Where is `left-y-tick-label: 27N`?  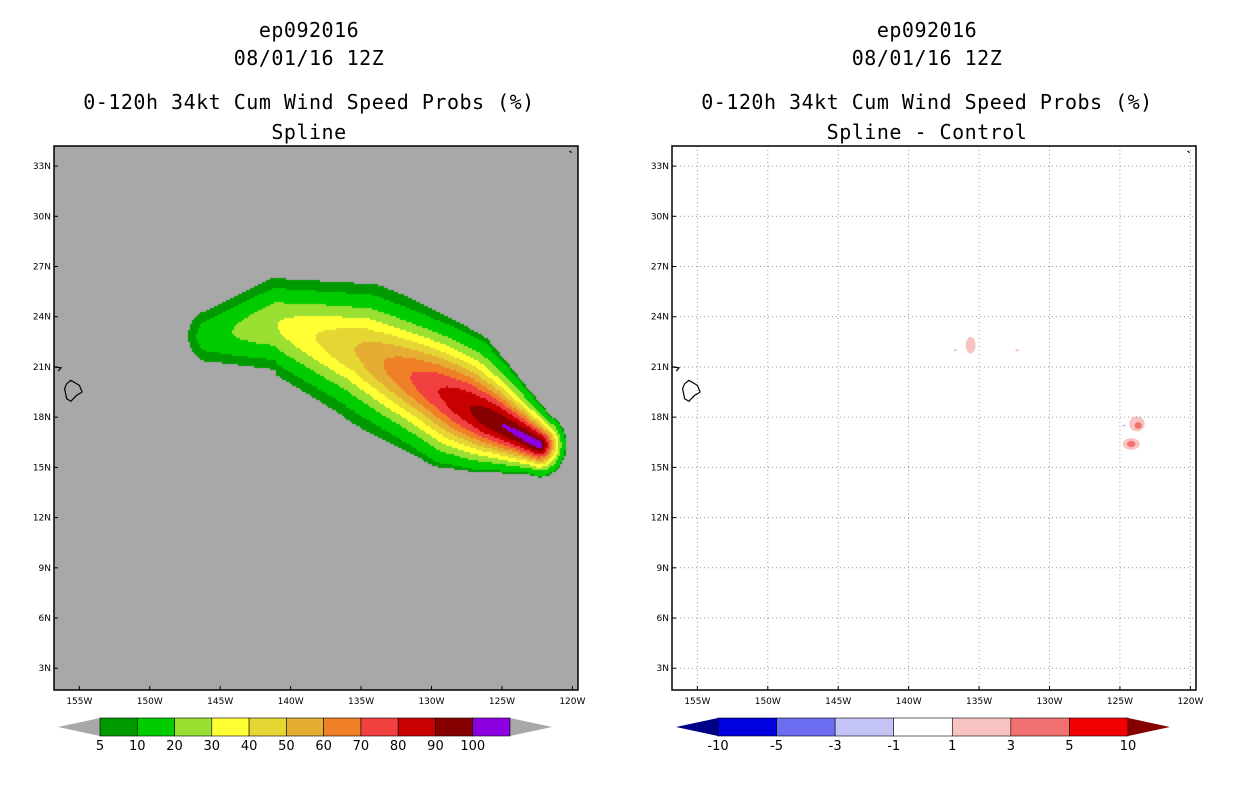 left-y-tick-label: 27N is located at coordinates (42, 268).